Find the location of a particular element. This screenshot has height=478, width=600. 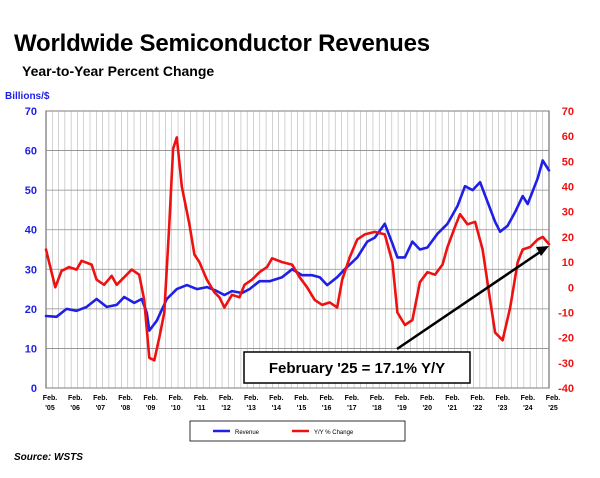

legend-yy-label: Y/Y % Change is located at coordinates (334, 433).